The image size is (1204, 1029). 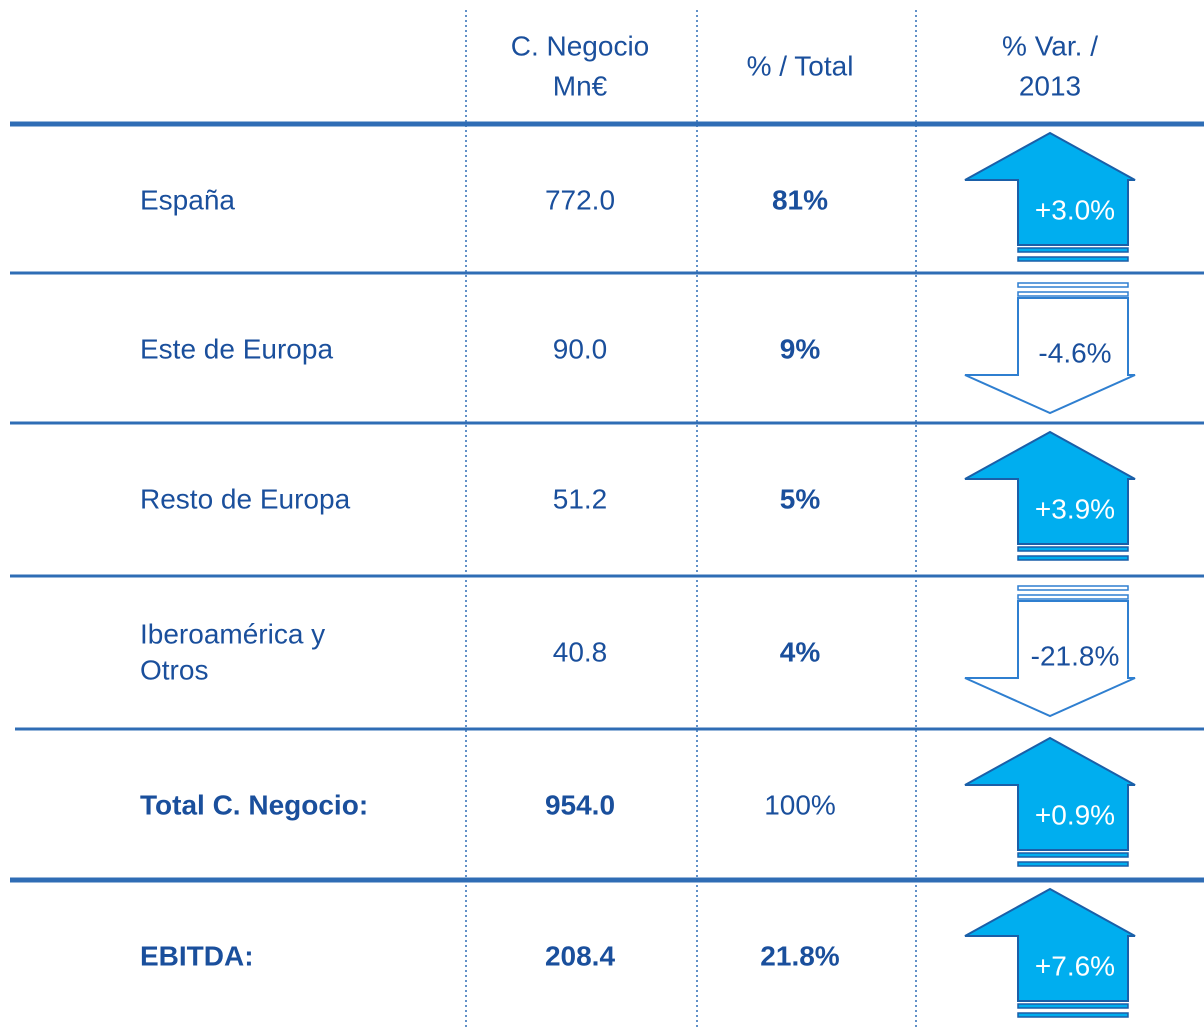 I want to click on cell-share: 5%, so click(x=800, y=498).